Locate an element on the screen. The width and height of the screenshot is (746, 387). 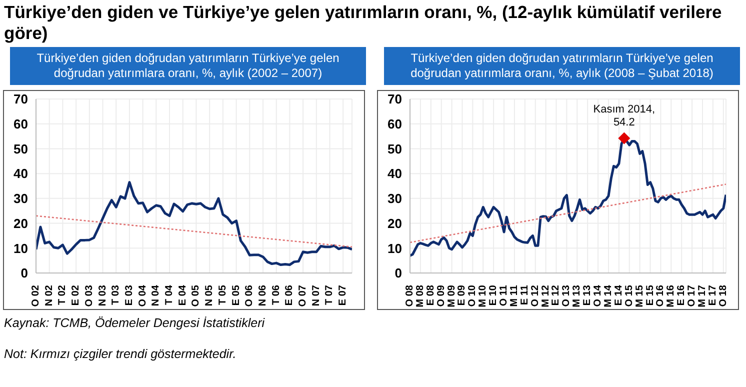
chart-subtitle: Türkiye’den giden doğrudan yatırımların Türkiye’ye gelen doğrudan yatırımlara oranı, %, aylık (2002 – 2007) is located at coordinates (188, 66).